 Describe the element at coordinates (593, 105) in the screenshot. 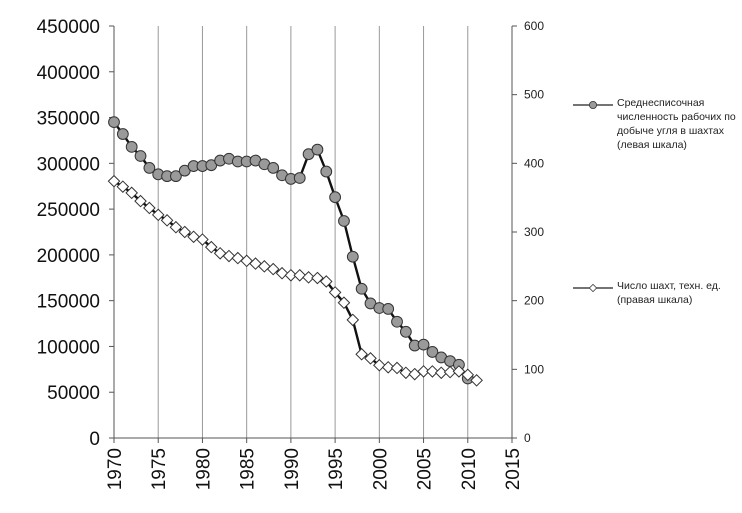

I see `legend-key-circle` at that location.